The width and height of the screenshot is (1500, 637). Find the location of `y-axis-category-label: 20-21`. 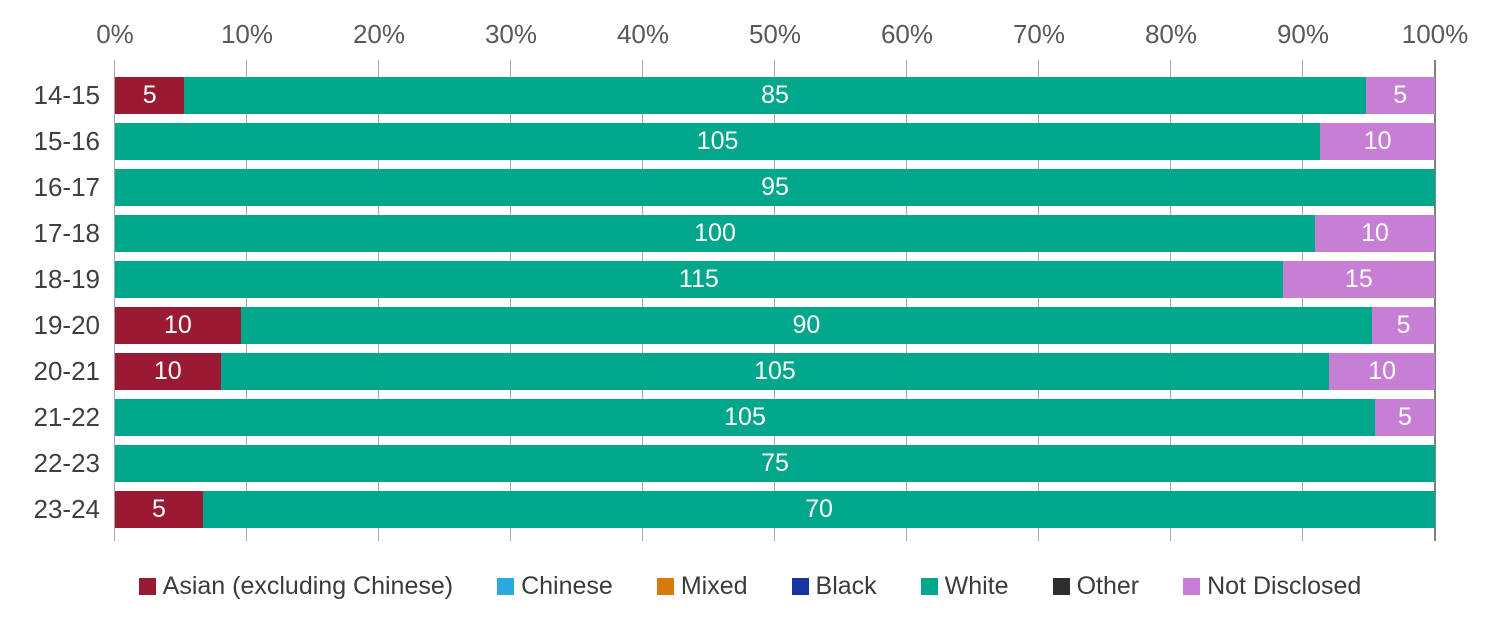

y-axis-category-label: 20-21 is located at coordinates (67, 371).